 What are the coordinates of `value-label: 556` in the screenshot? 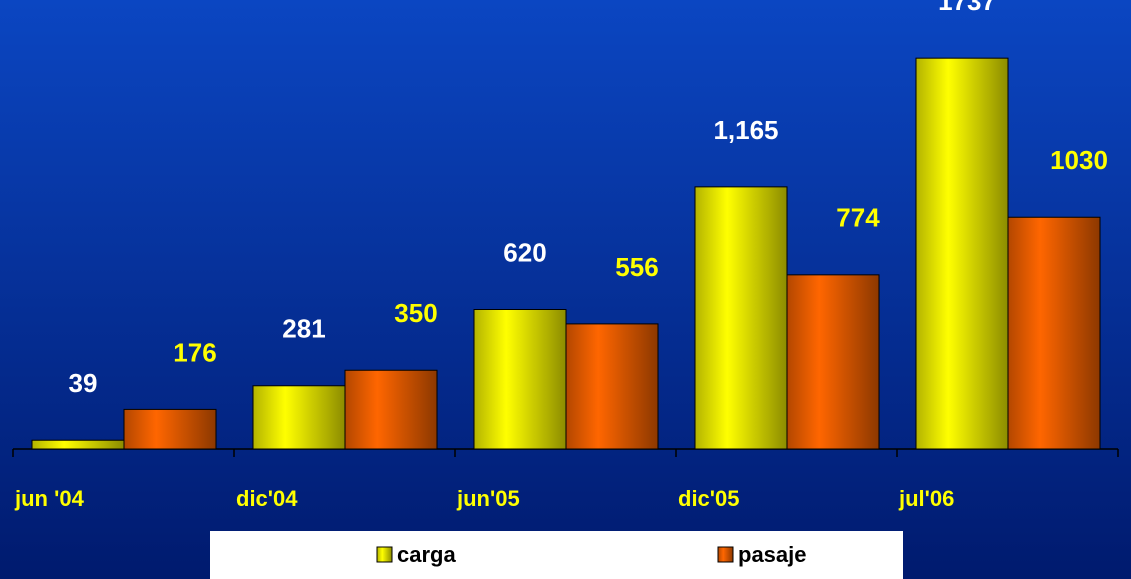 It's located at (636, 267).